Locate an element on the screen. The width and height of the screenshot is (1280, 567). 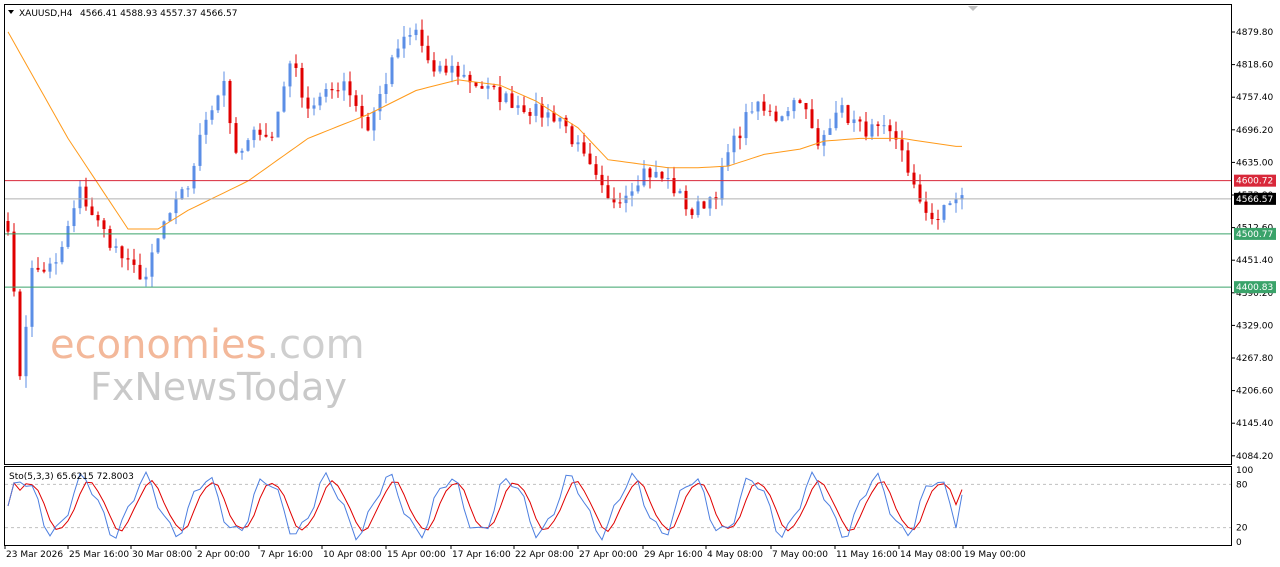
stoch-axis-label: 0 is located at coordinates (1239, 543).